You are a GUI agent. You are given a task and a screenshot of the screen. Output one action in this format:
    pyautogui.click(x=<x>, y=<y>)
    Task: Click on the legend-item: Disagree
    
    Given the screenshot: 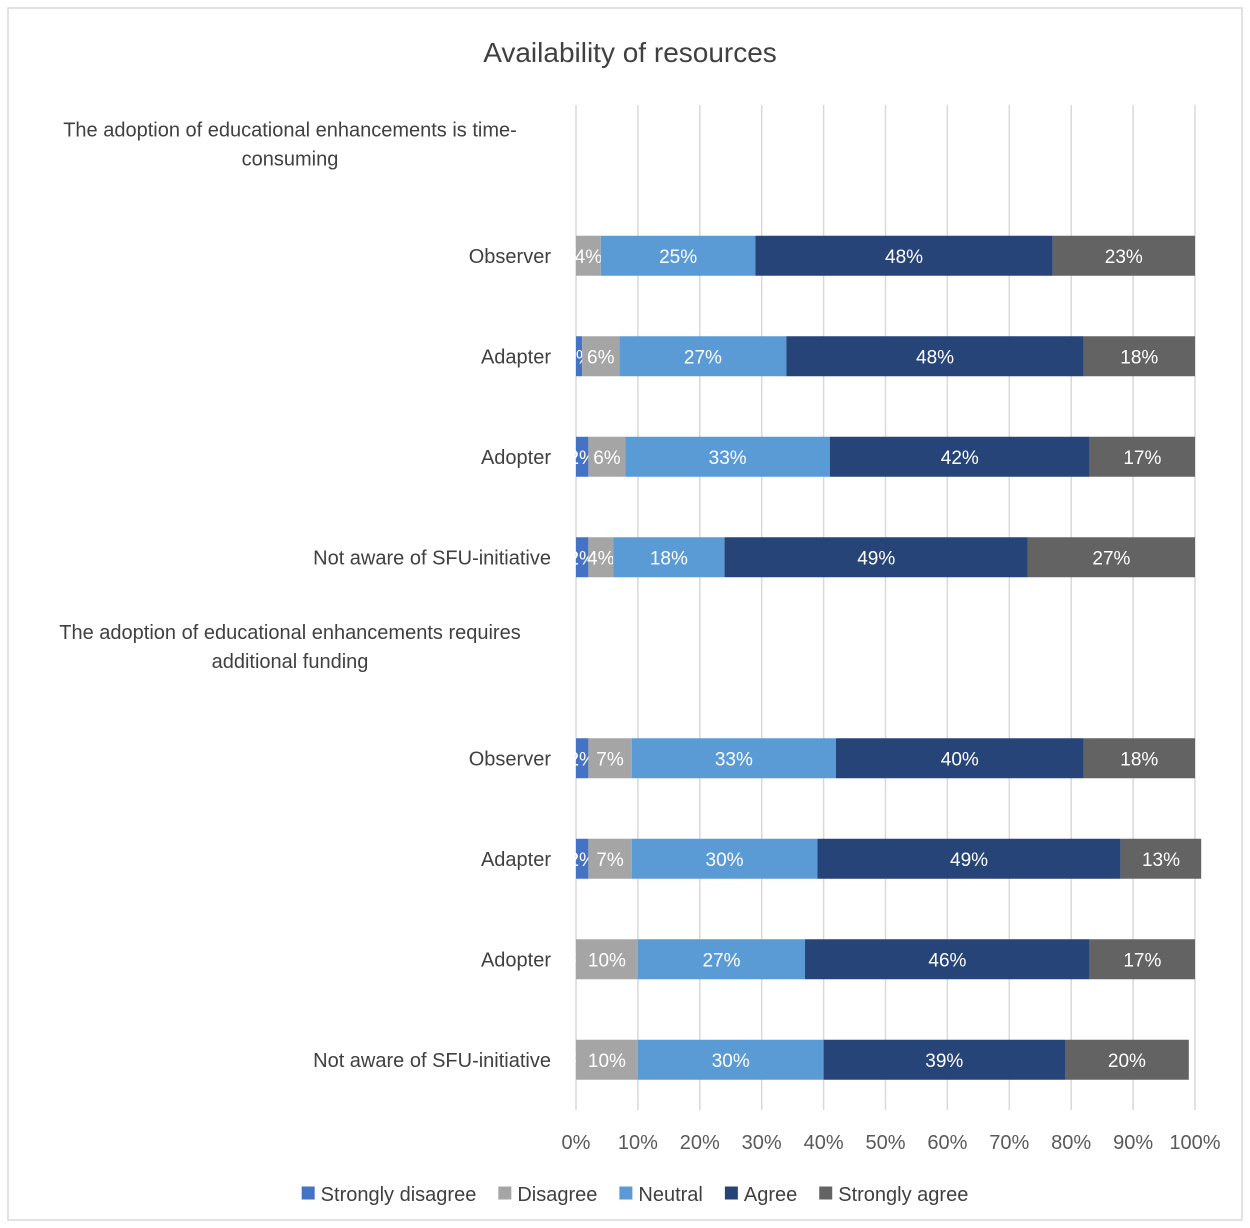 What is the action you would take?
    pyautogui.click(x=547, y=1195)
    